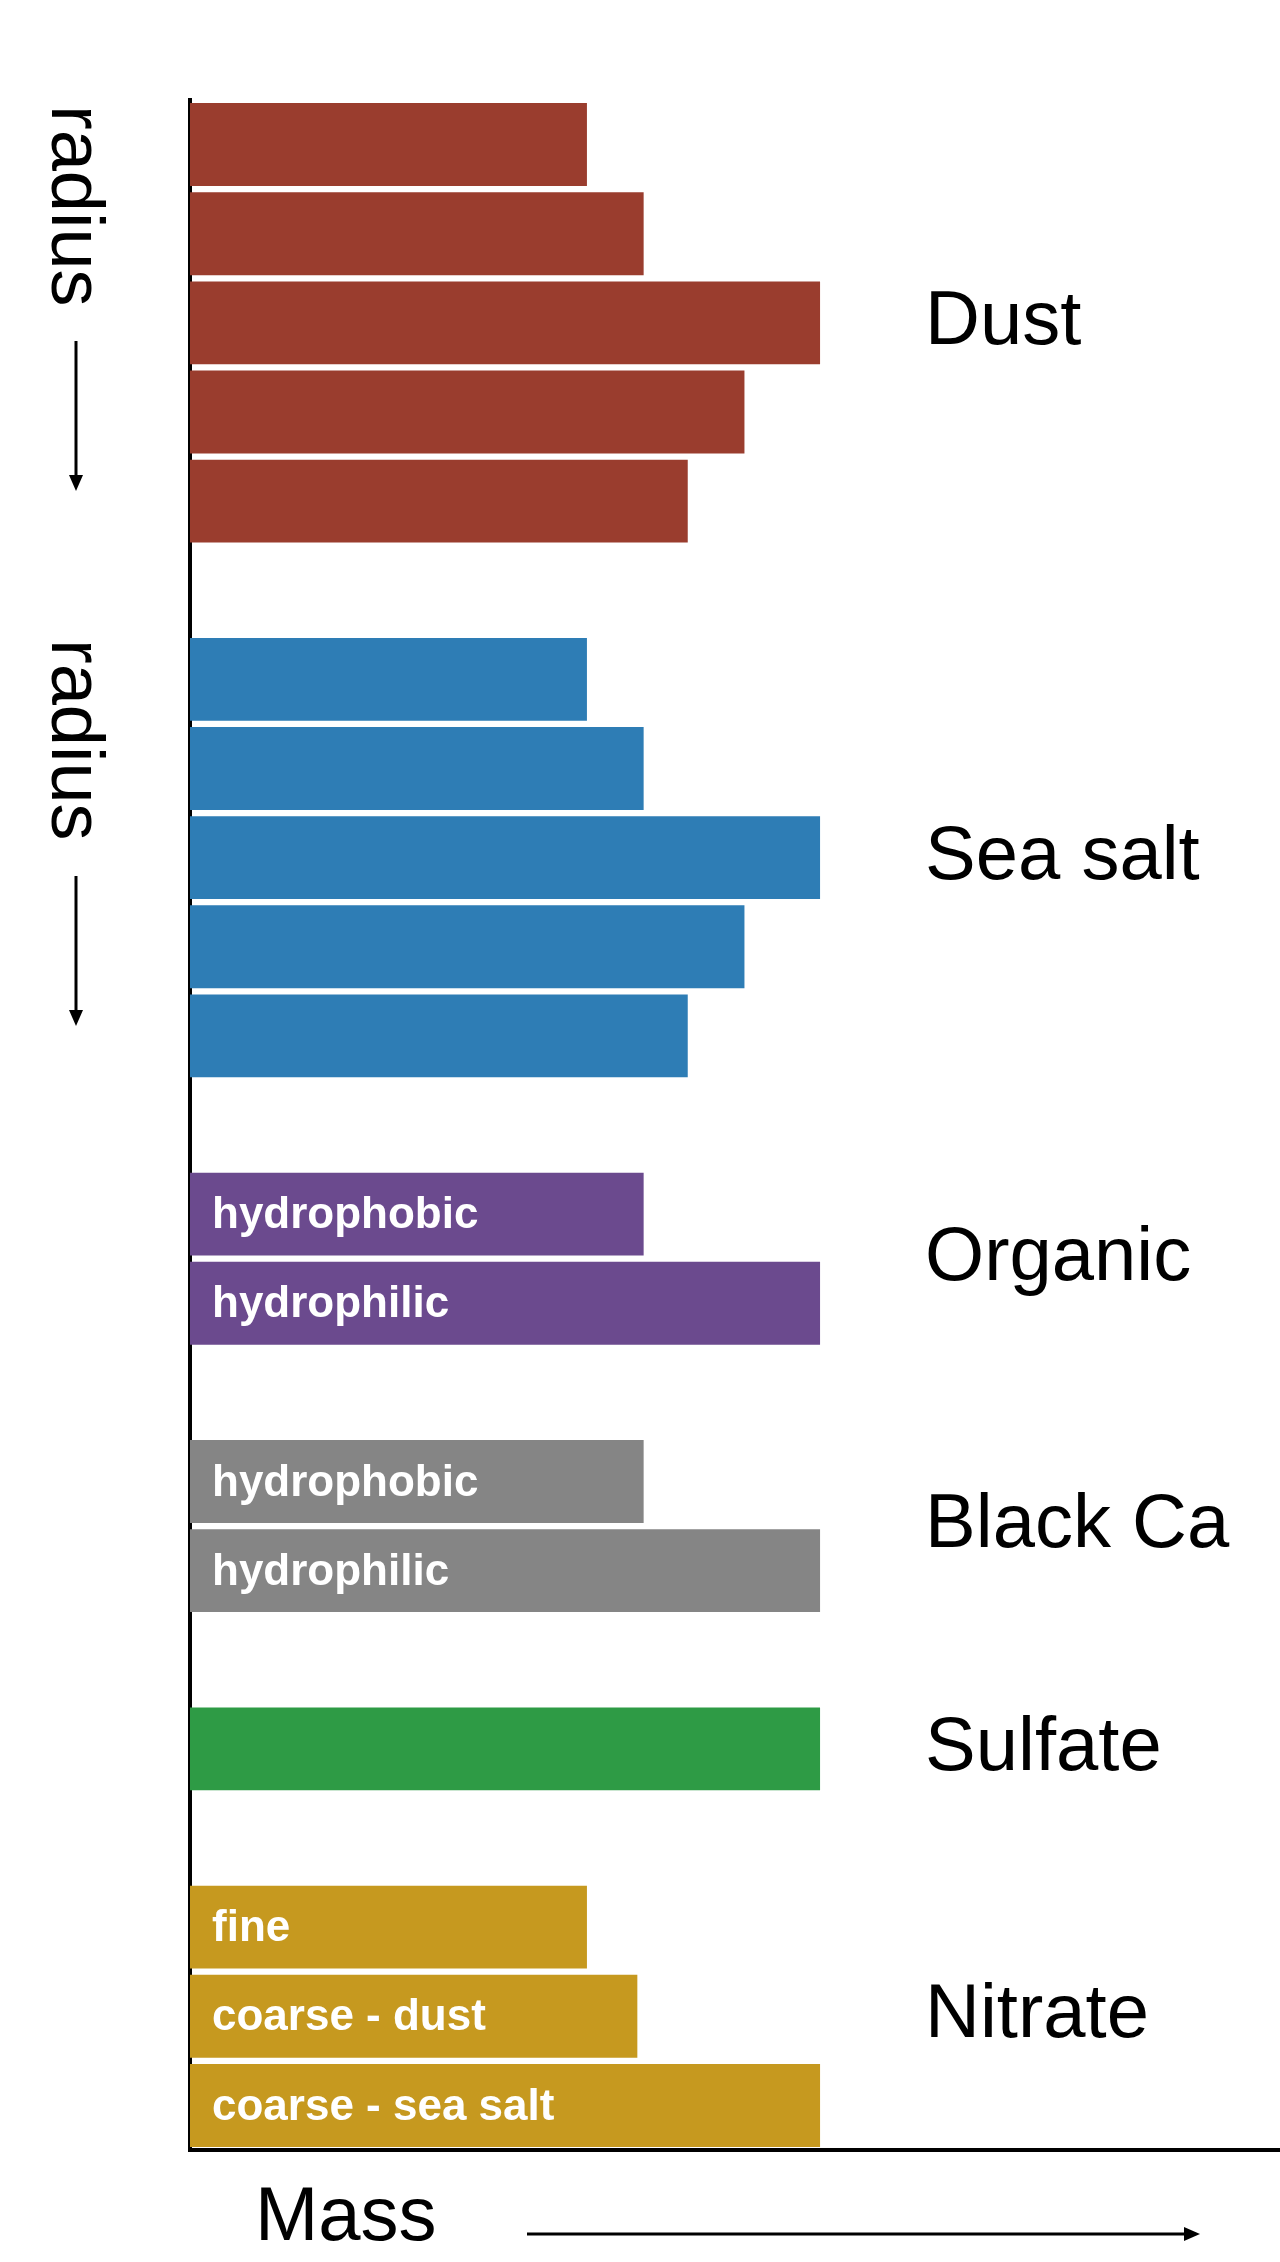  Describe the element at coordinates (1003, 317) in the screenshot. I see `series-label: Dust` at that location.